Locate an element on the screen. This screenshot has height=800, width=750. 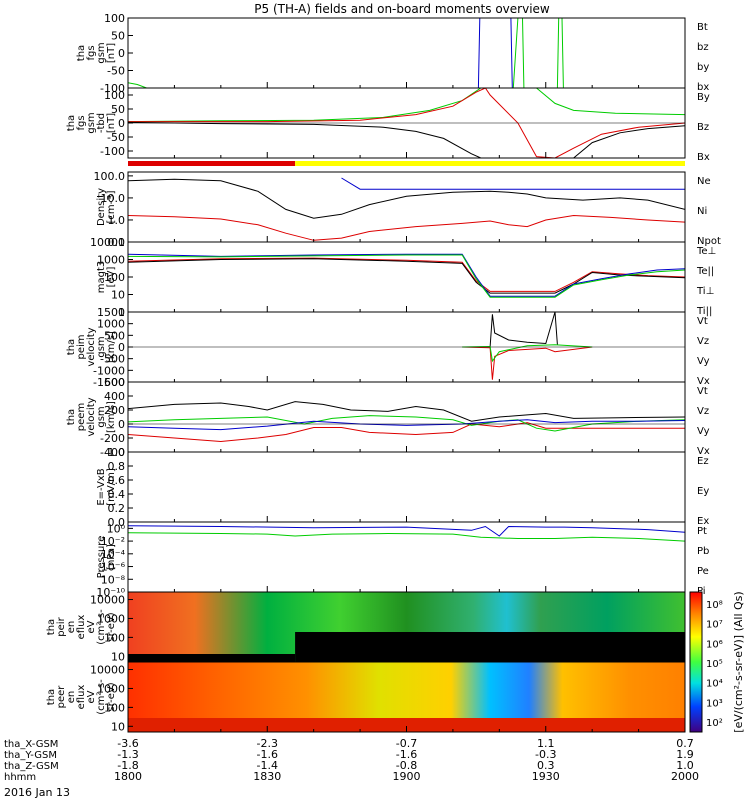
ylabel-peer_spectrogram: eflux is located at coordinates (81, 697).